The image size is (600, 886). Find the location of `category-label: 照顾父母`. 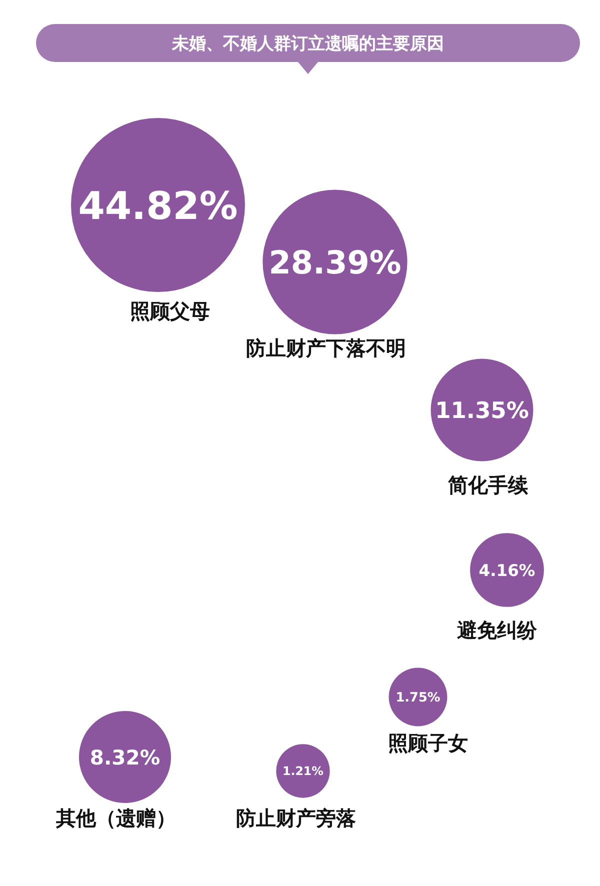

category-label: 照顾父母 is located at coordinates (170, 311).